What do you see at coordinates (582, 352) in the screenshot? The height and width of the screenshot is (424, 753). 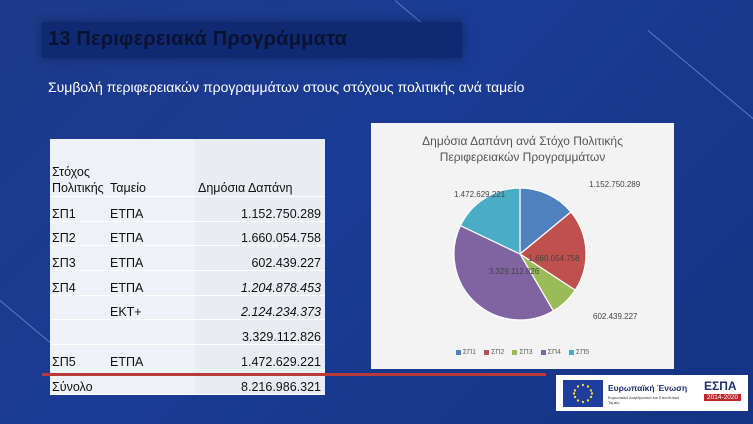 I see `legend-label: ΣΠ5` at bounding box center [582, 352].